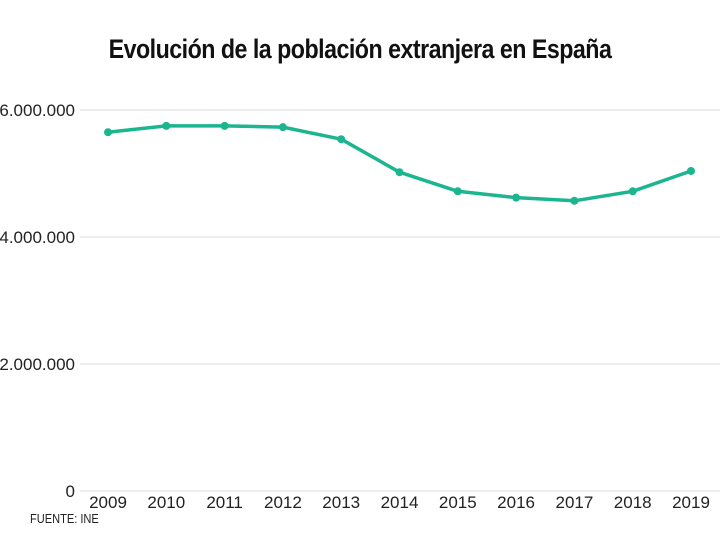 The image size is (720, 540). Describe the element at coordinates (458, 502) in the screenshot. I see `x-tick-label: 2015` at that location.